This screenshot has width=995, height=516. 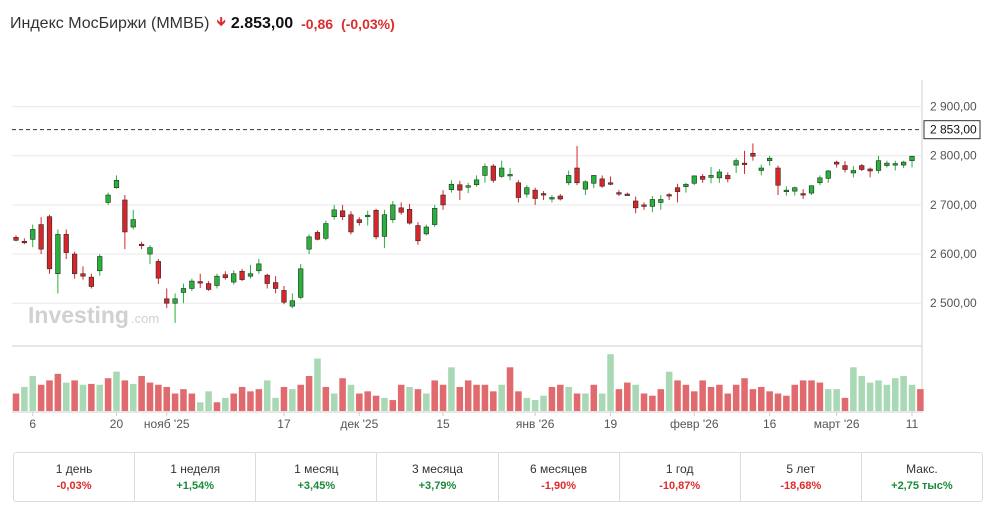 What do you see at coordinates (110, 23) in the screenshot?
I see `instrument-title: Индекс МосБиржи (MMBБ)` at bounding box center [110, 23].